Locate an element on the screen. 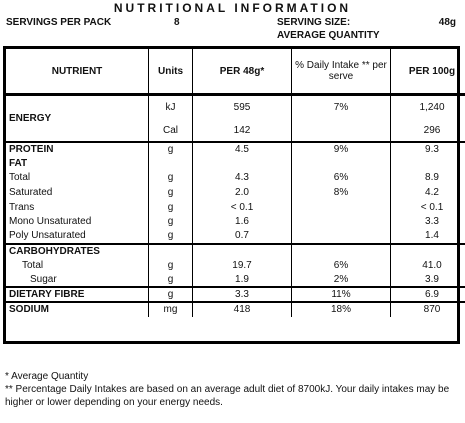 The height and width of the screenshot is (423, 465). dietary-fibre-label: DIETARY FIBRE is located at coordinates (47, 295).